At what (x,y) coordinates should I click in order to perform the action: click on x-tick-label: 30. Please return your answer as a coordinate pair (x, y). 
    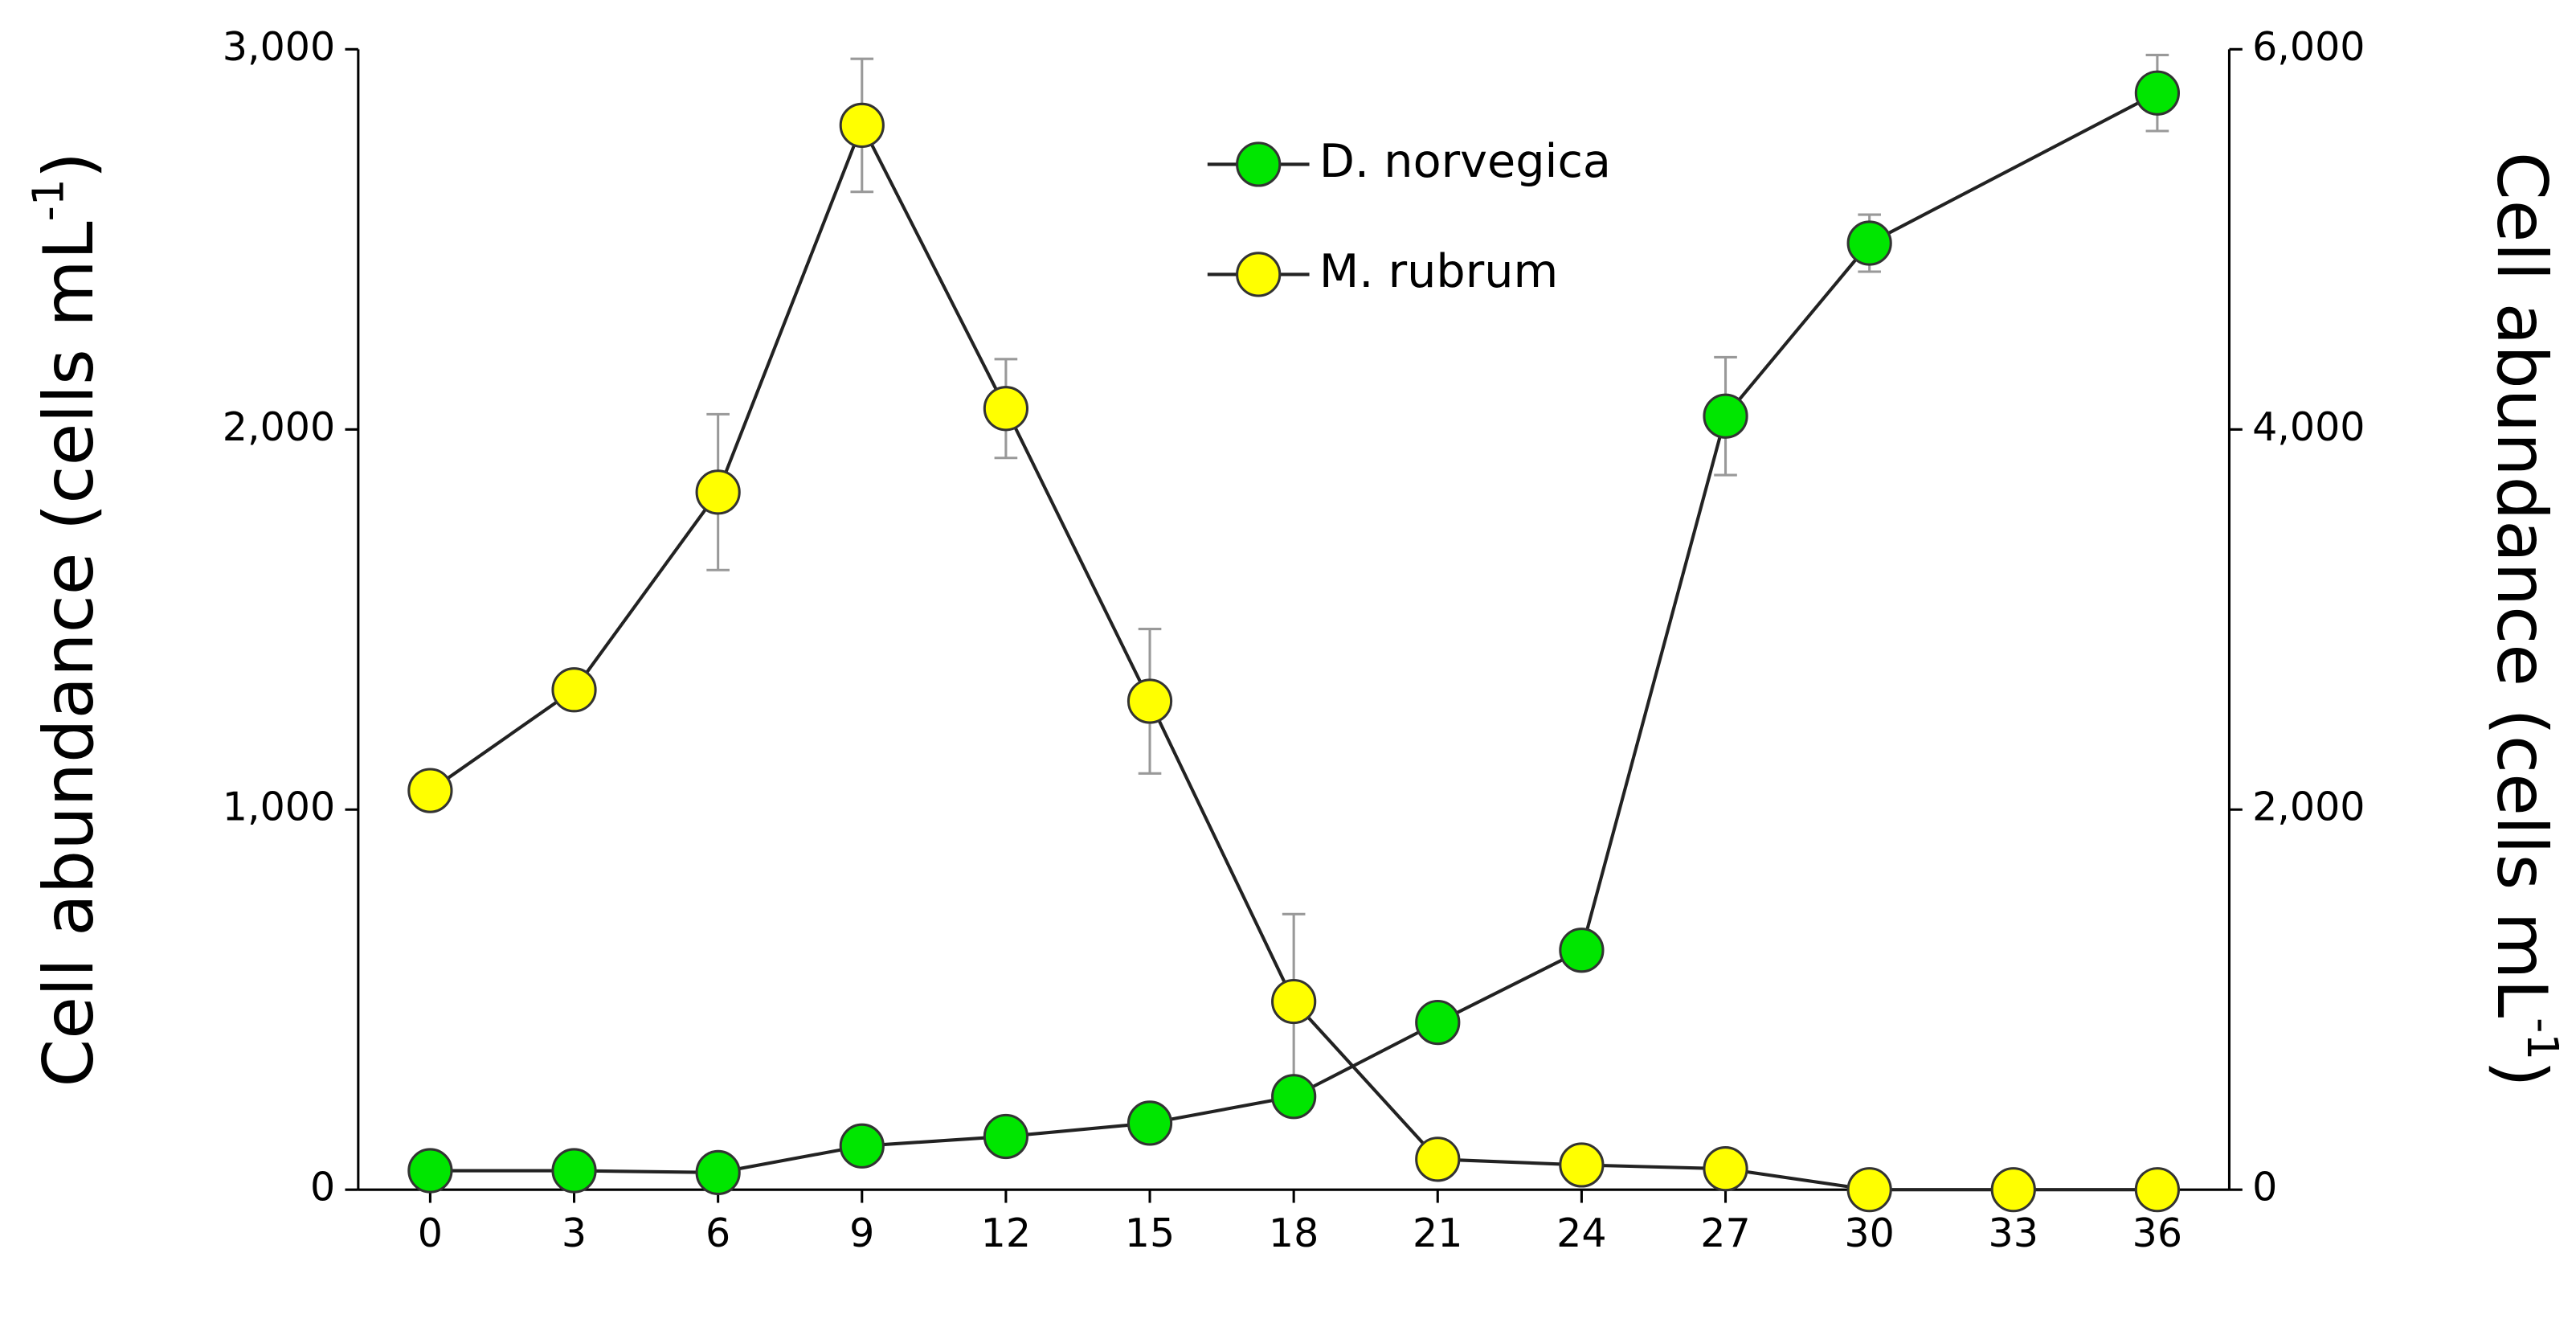
    Looking at the image, I should click on (1869, 1233).